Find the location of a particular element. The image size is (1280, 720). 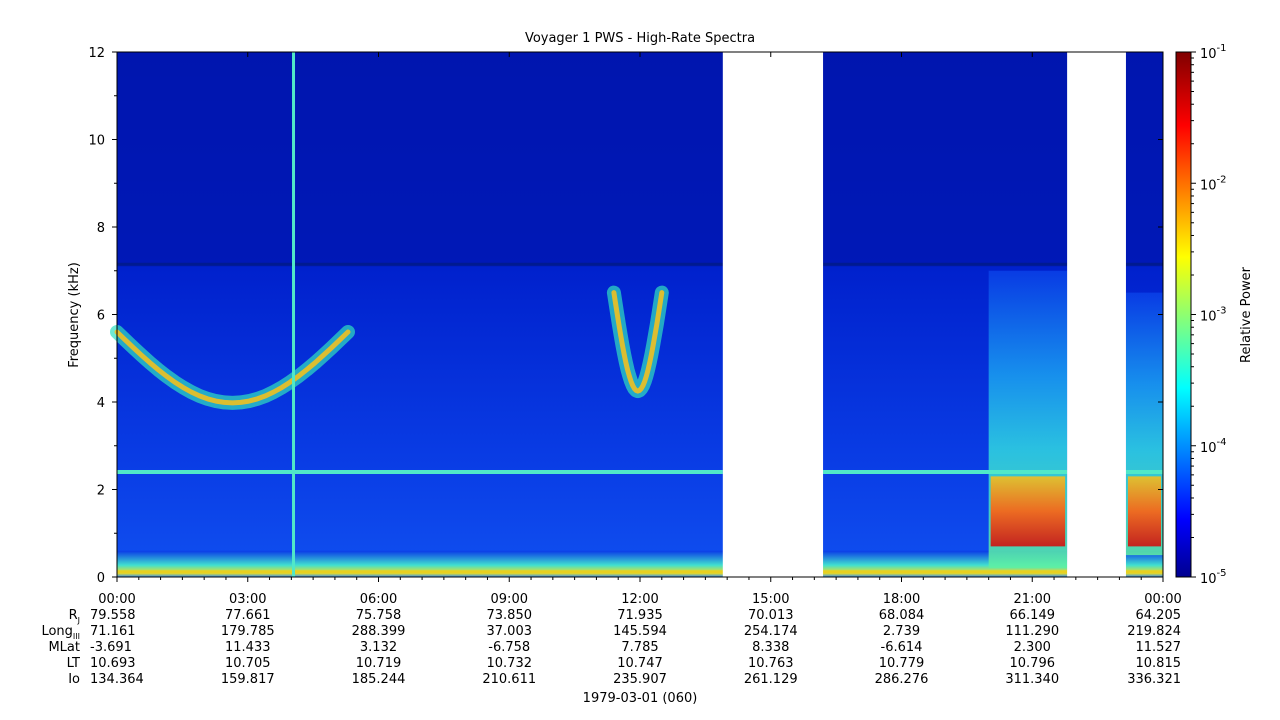

ephemeris-value: -6.758 is located at coordinates (509, 647).